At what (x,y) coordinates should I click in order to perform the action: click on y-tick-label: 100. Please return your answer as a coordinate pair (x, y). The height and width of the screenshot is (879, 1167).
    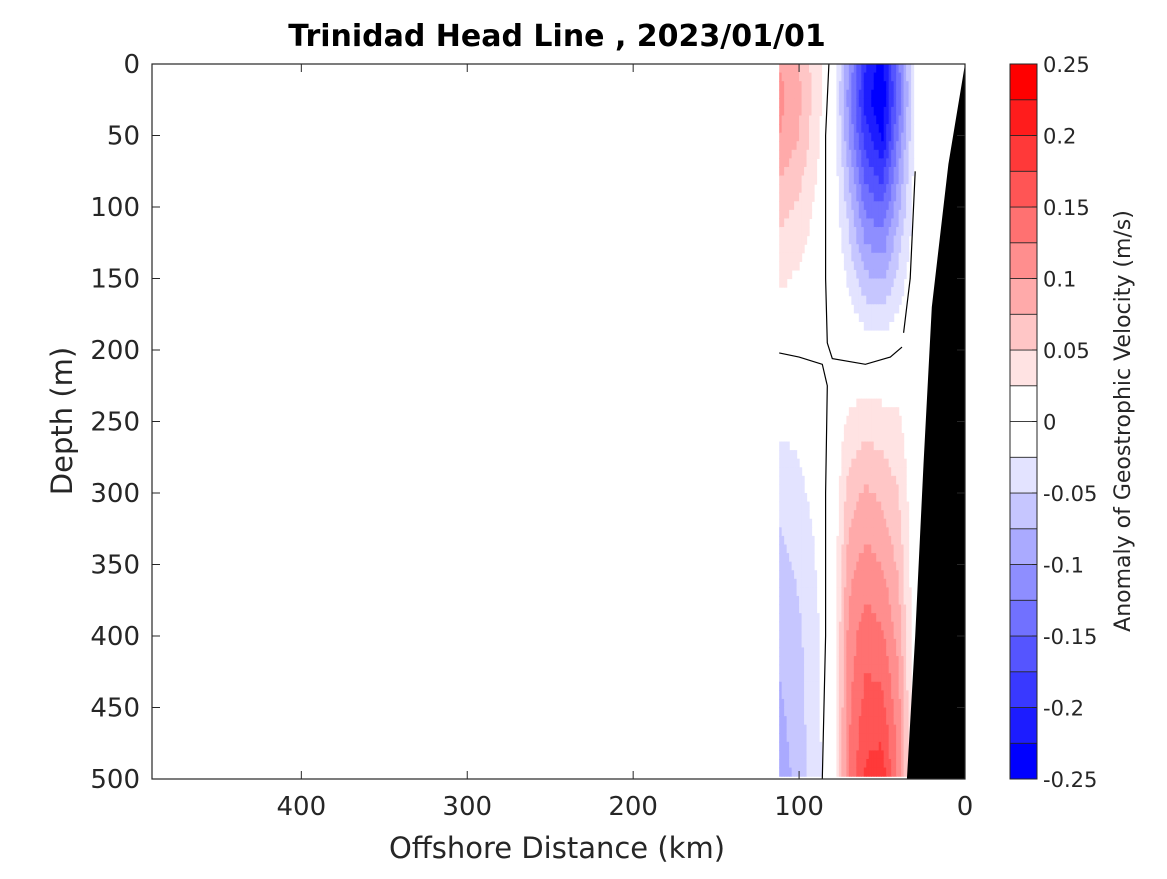
    Looking at the image, I should click on (115, 208).